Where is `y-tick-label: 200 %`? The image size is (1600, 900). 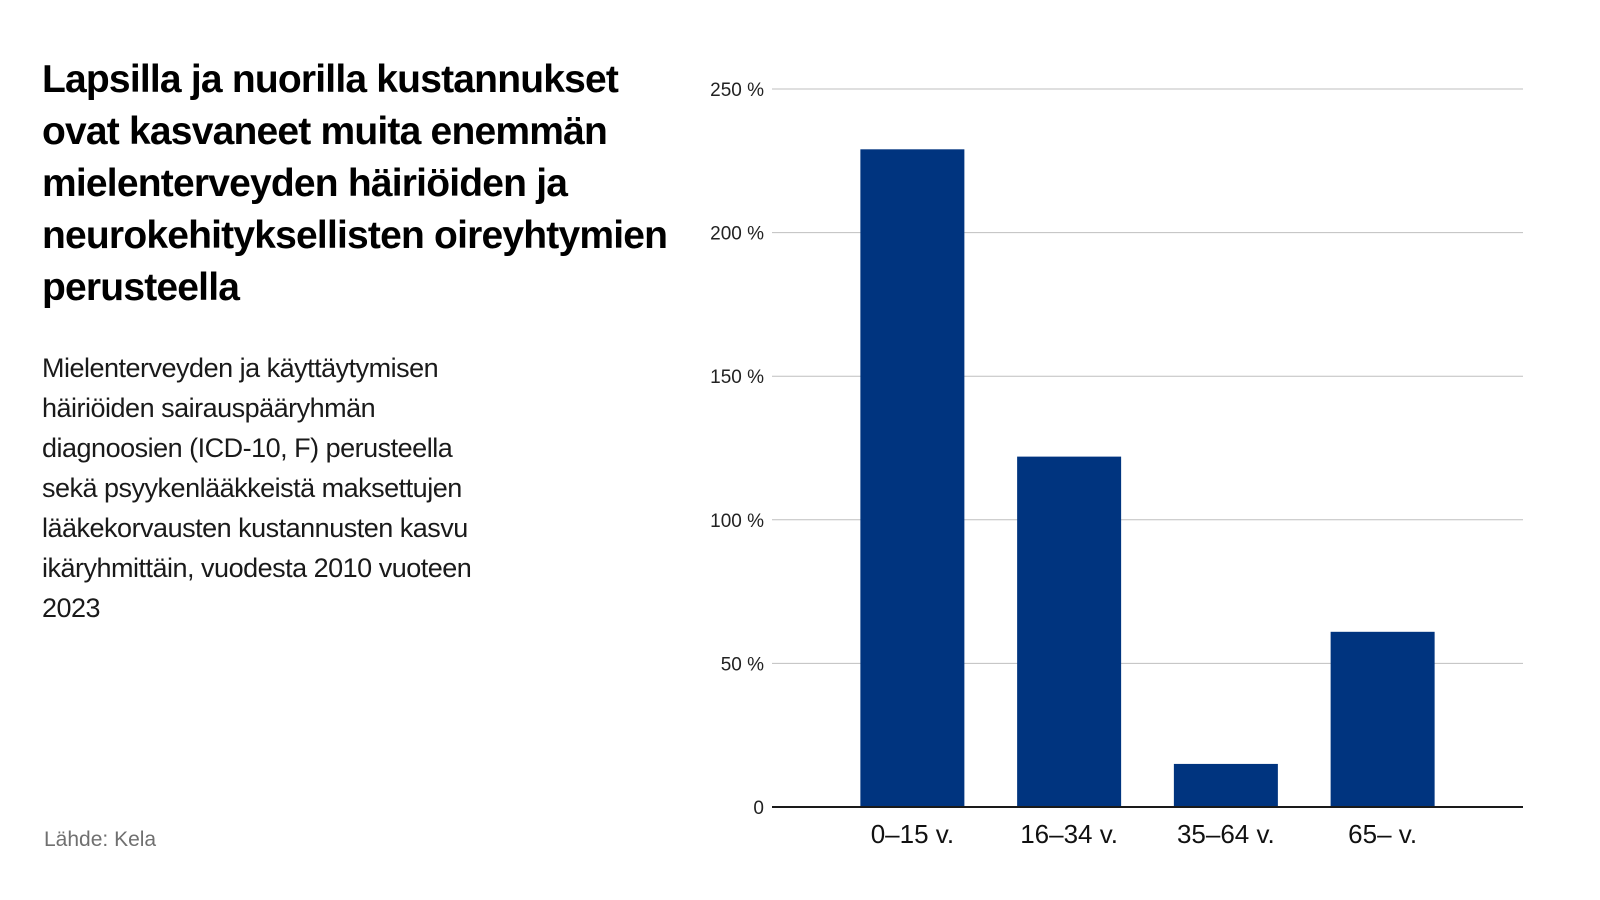 y-tick-label: 200 % is located at coordinates (737, 234).